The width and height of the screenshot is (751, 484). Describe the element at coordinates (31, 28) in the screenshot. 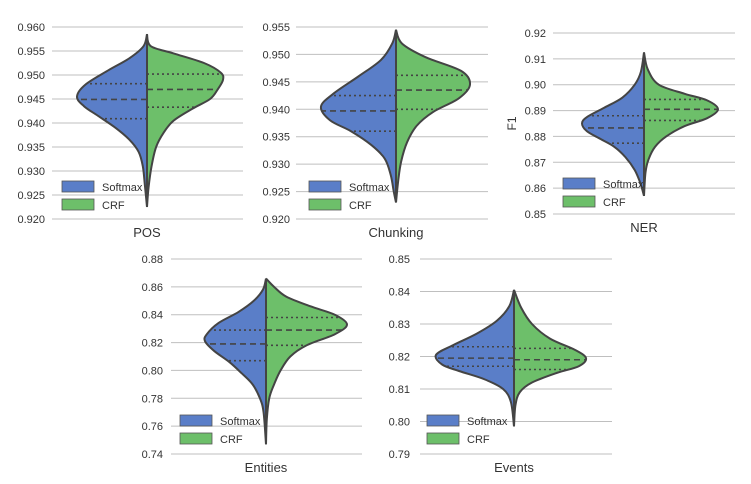

I see `y-tick-label: 0.960` at that location.